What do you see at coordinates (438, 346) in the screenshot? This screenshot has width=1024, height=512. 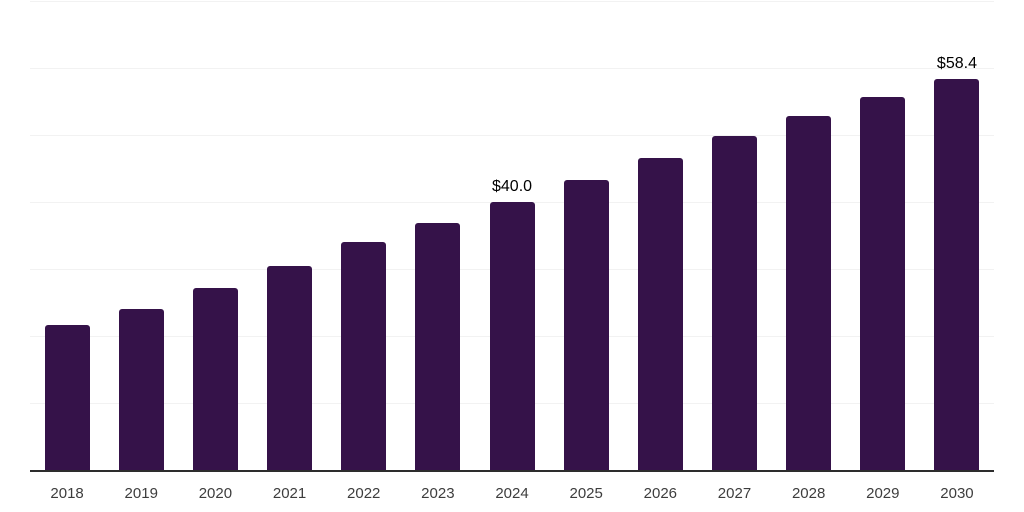 I see `bar-2023` at bounding box center [438, 346].